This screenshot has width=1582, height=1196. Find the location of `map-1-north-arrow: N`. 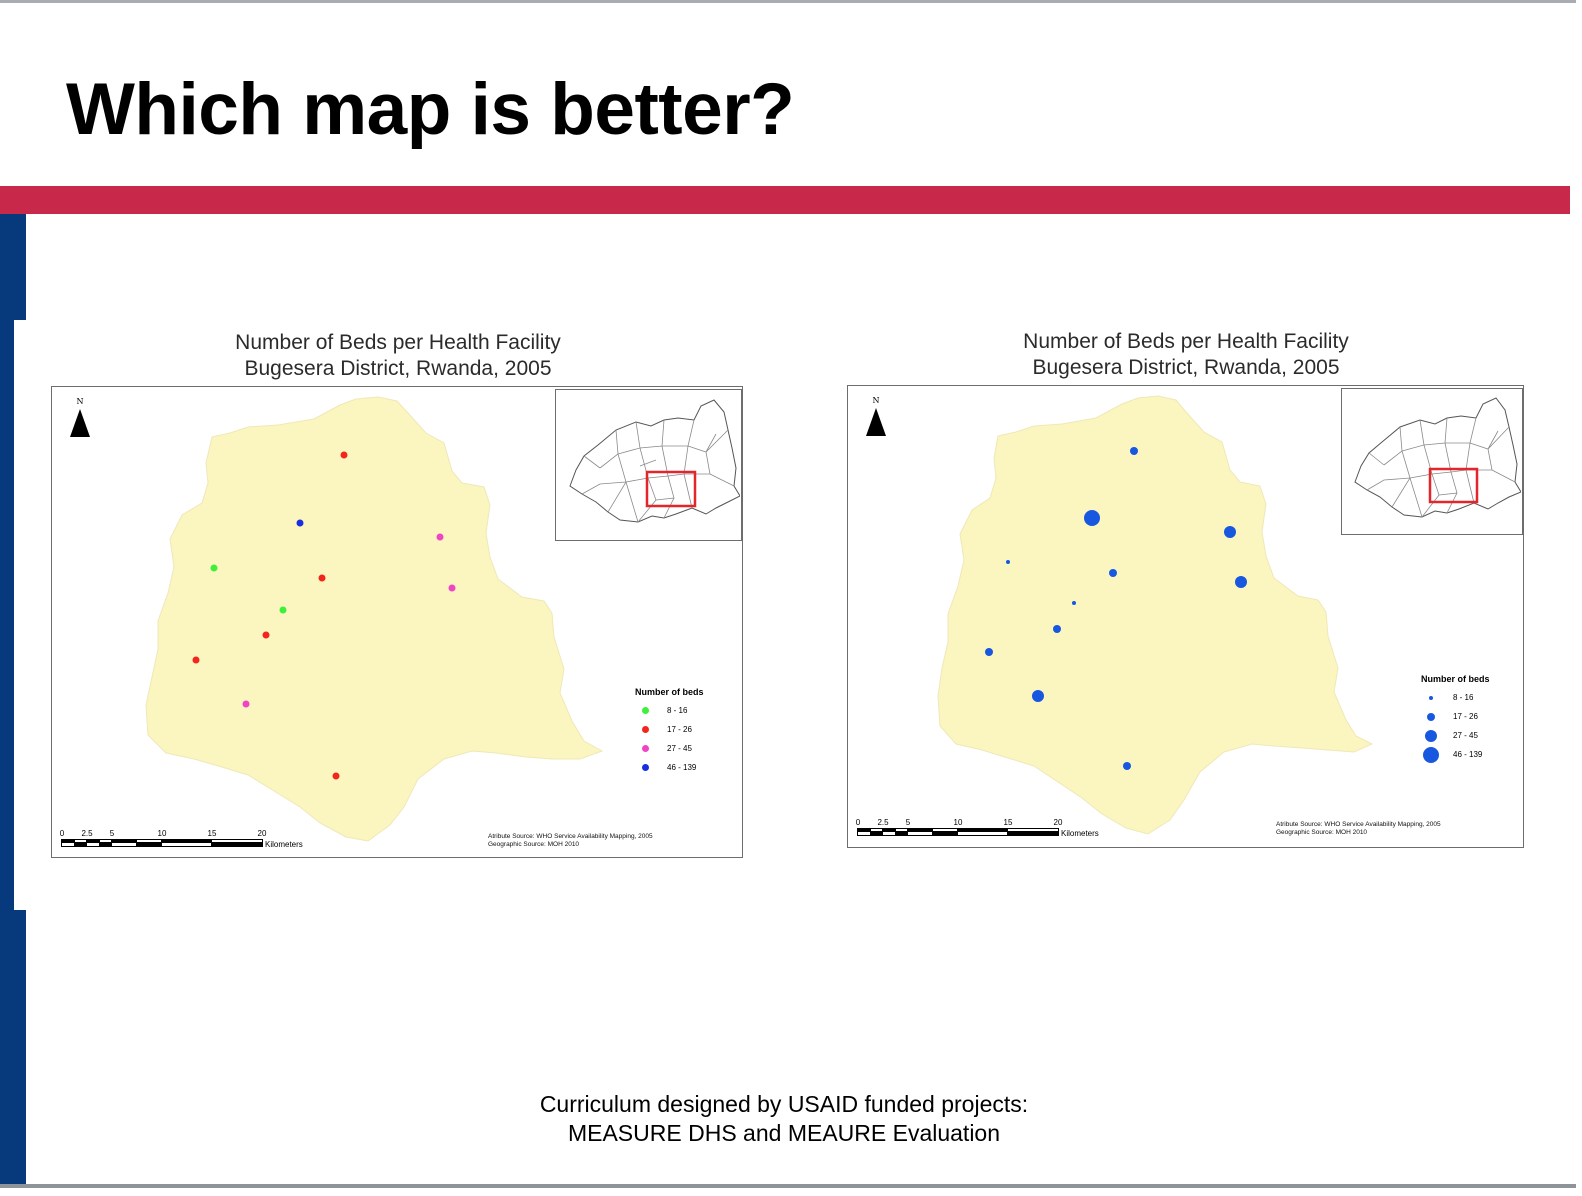

map-1-north-arrow: N is located at coordinates (80, 417).